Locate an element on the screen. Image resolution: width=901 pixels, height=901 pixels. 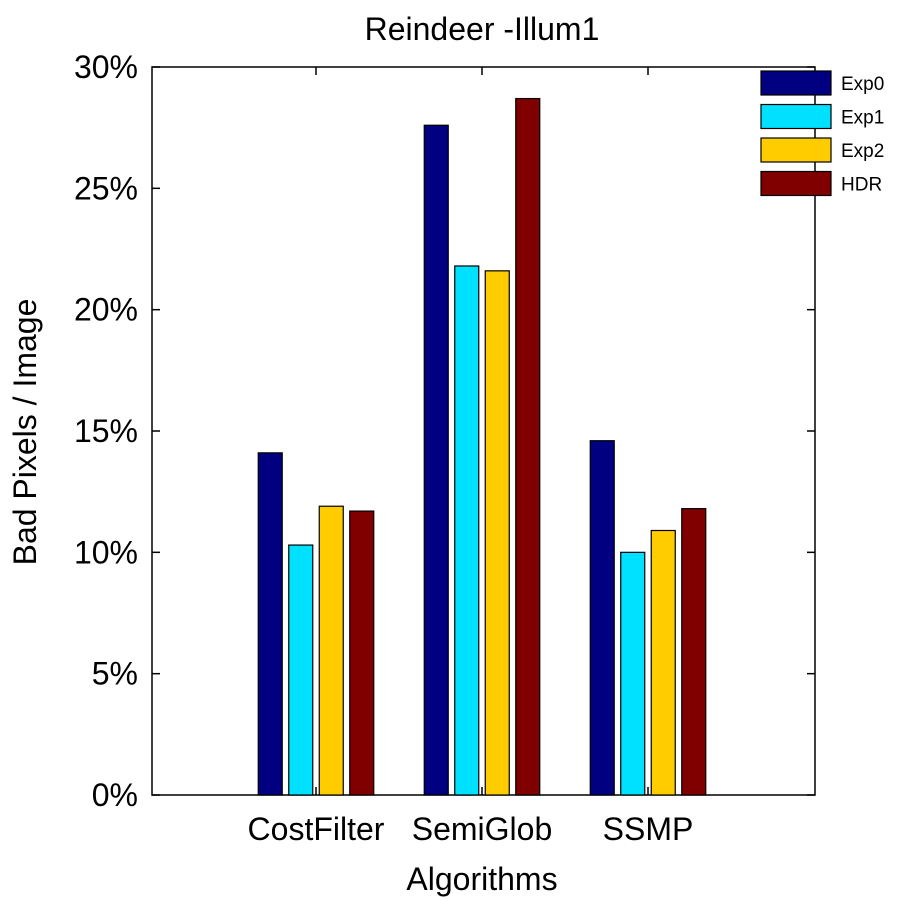
y-tick-label: 30% is located at coordinates (106, 67).